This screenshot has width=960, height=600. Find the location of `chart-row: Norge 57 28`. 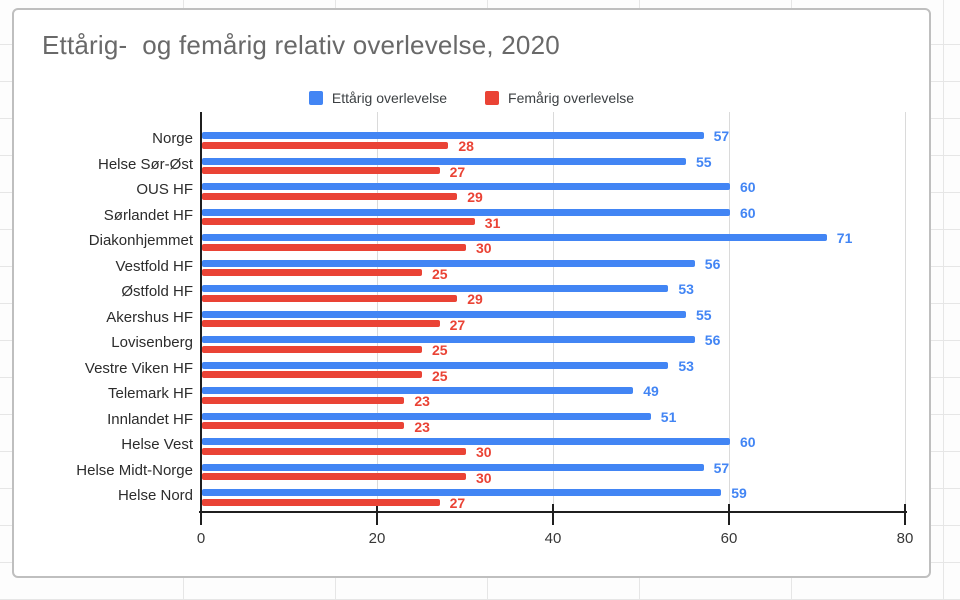

chart-row: Norge 57 28 is located at coordinates (473, 141).